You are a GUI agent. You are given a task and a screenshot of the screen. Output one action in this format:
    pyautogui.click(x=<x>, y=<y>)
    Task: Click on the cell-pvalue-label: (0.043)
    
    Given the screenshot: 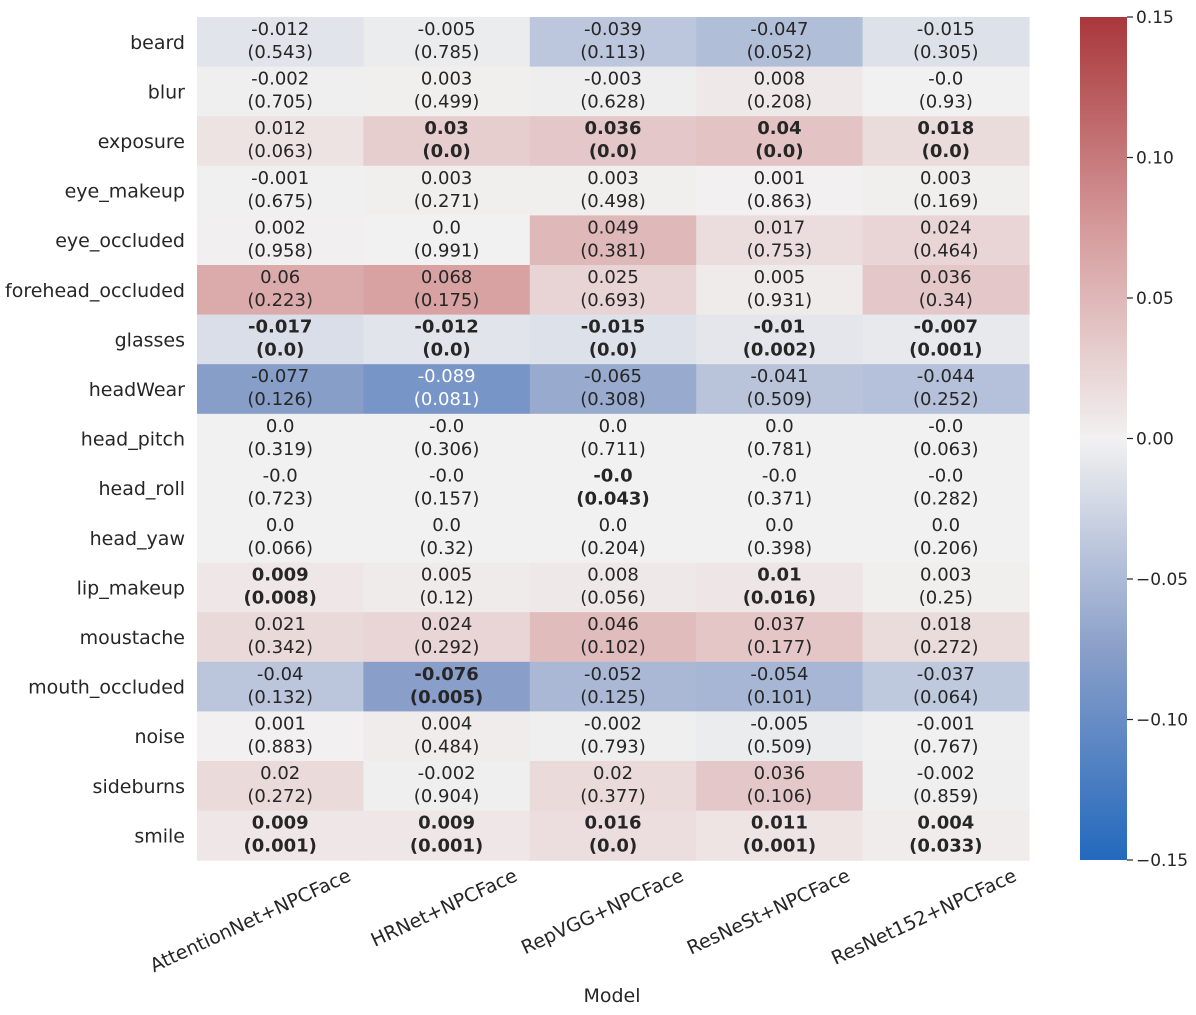 What is the action you would take?
    pyautogui.click(x=612, y=498)
    